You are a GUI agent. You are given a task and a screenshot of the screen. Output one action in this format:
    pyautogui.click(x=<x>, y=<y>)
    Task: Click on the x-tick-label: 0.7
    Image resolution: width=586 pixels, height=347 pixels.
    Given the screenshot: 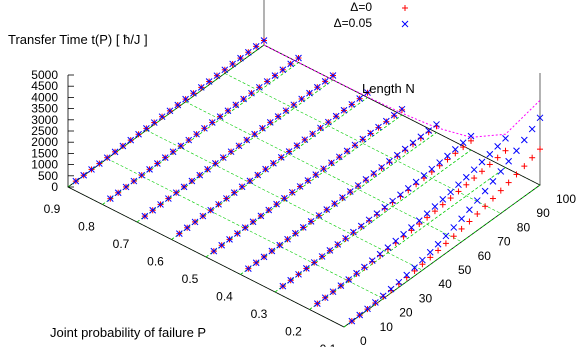 What is the action you would take?
    pyautogui.click(x=121, y=244)
    